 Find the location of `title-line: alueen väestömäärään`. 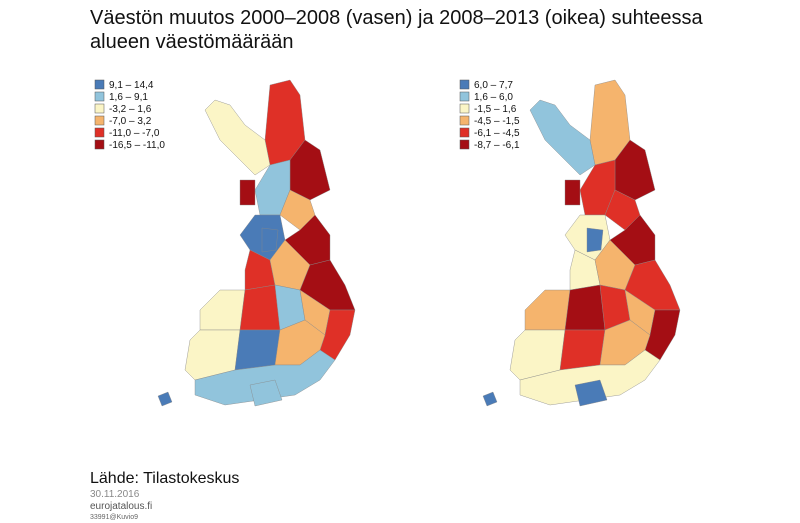

title-line: alueen väestömäärään is located at coordinates (191, 42).